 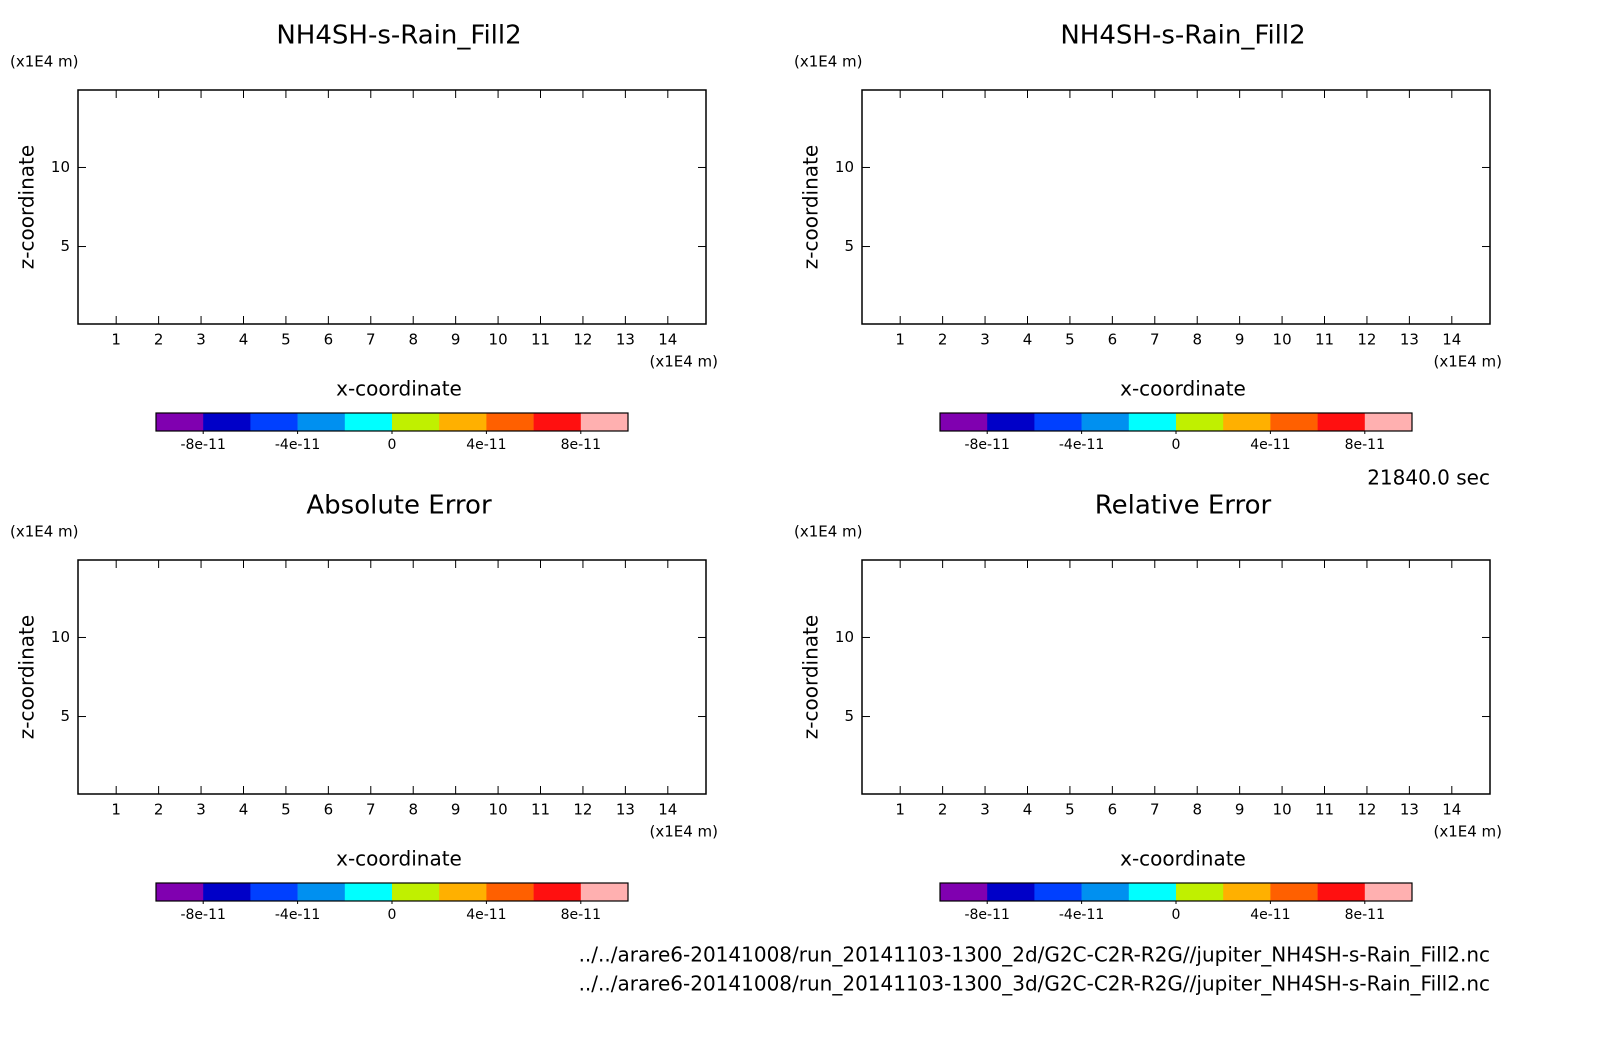 What do you see at coordinates (1428, 478) in the screenshot?
I see `time-label: 21840.0 sec` at bounding box center [1428, 478].